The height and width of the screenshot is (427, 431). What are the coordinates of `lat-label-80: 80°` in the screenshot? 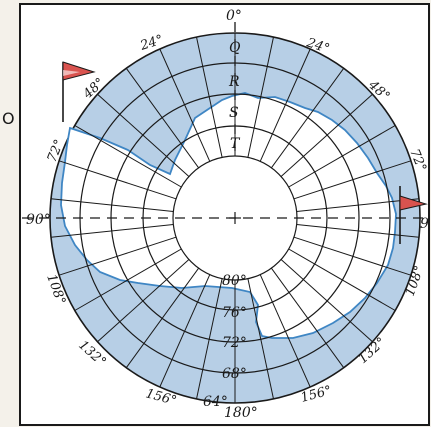 It's located at (234, 281).